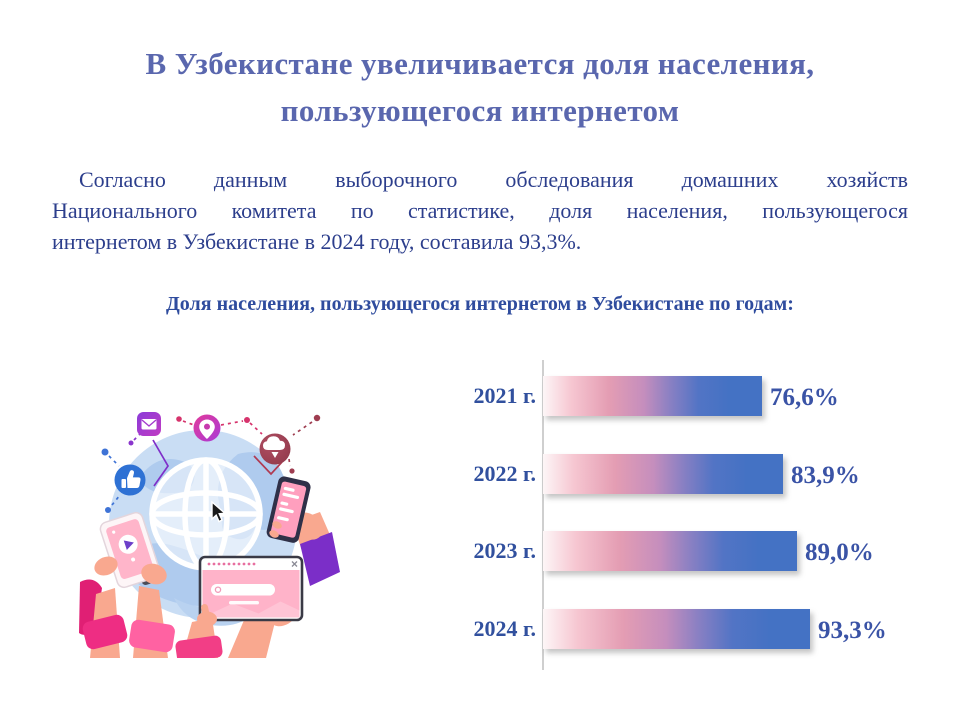 The image size is (960, 720). Describe the element at coordinates (825, 475) in the screenshot. I see `bar-value-label: 83,9%` at that location.